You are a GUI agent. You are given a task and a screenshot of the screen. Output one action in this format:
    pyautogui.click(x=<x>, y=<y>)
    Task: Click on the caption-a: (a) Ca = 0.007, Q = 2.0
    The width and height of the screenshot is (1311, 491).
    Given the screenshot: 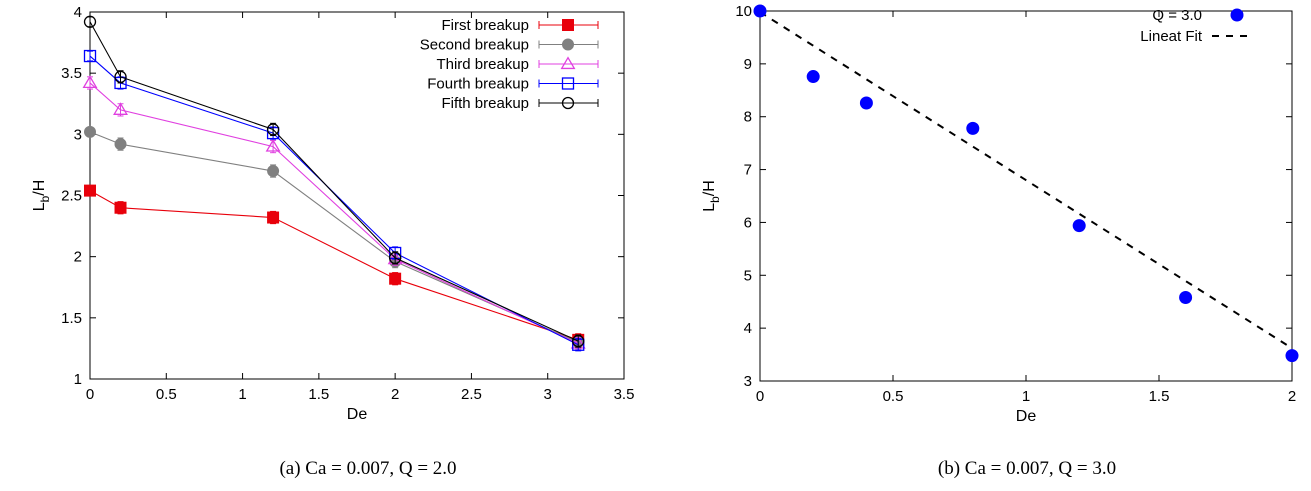 What is the action you would take?
    pyautogui.click(x=367, y=468)
    